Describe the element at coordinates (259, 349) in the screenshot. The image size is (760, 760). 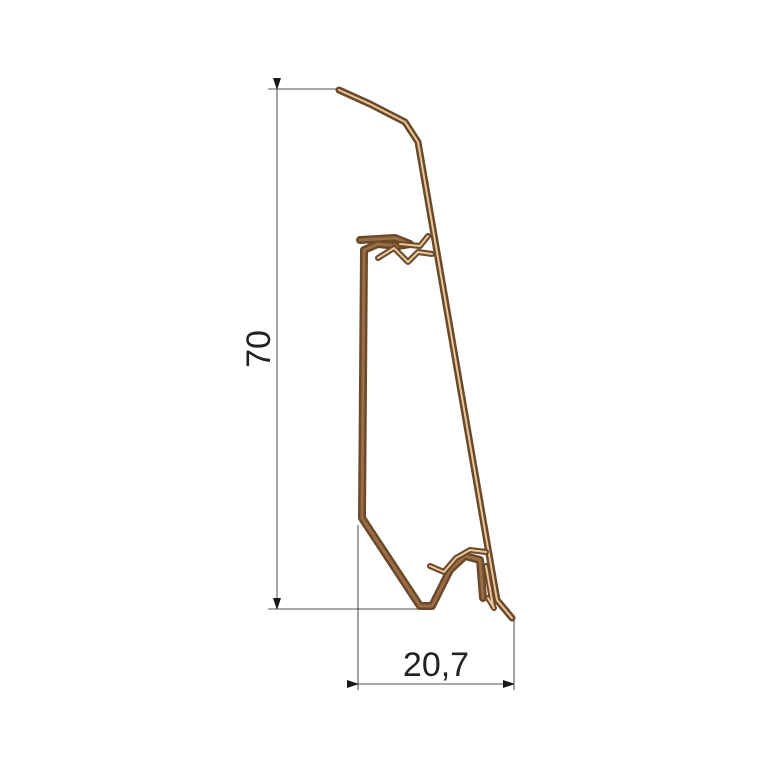
I see `height-label: 70` at that location.